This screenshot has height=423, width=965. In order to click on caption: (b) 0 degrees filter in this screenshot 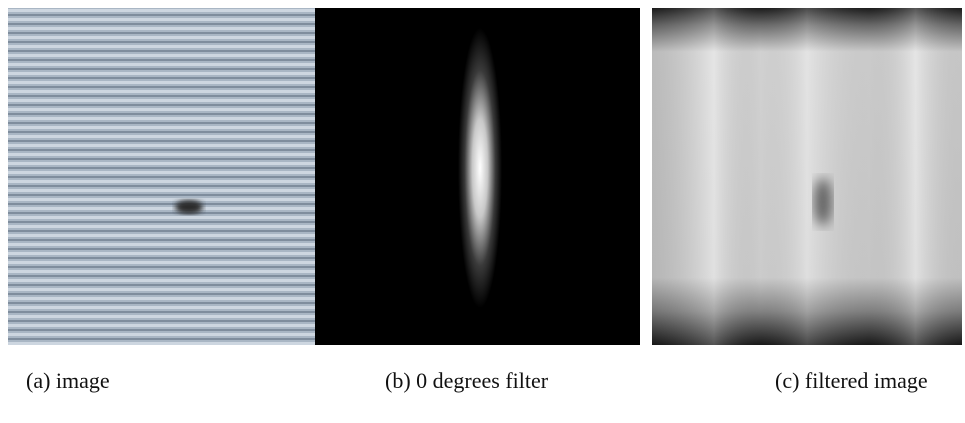, I will do `click(467, 380)`.